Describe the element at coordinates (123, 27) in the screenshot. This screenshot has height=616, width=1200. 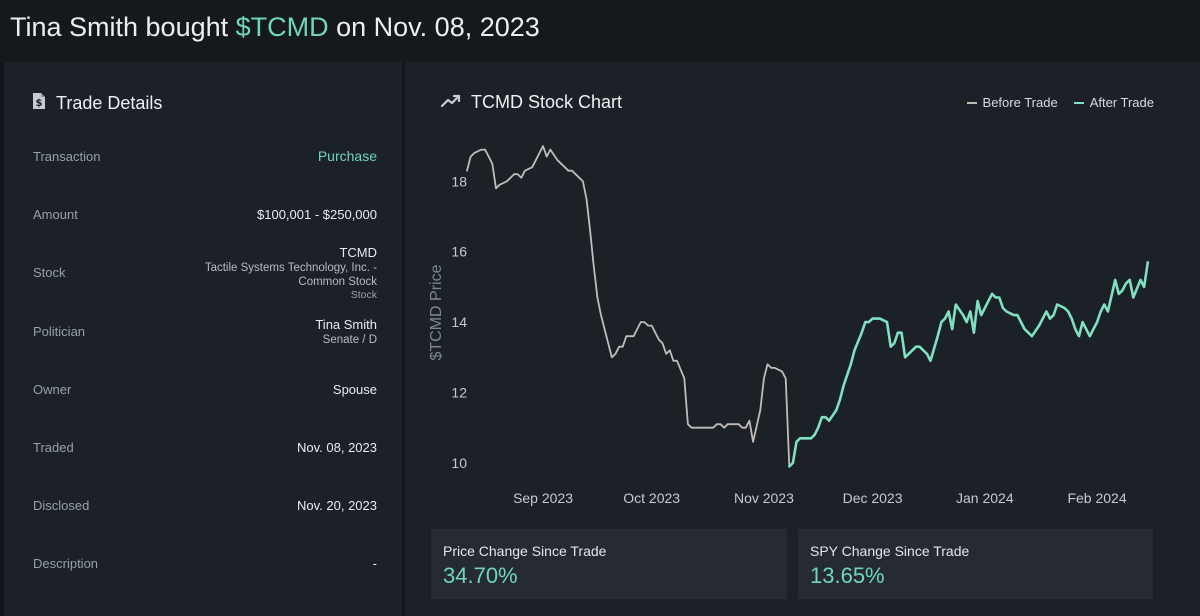
I see `headline-prefix: Tina Smith bought` at that location.